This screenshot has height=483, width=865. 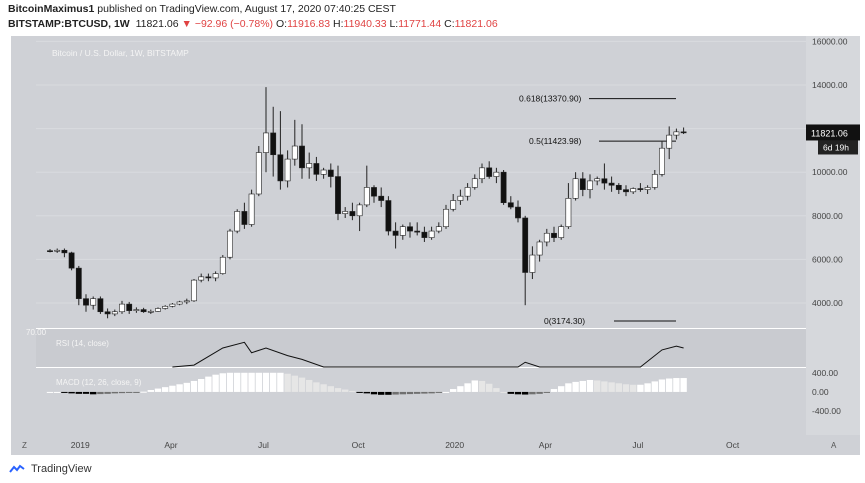 I want to click on last-price-badge, so click(x=833, y=132).